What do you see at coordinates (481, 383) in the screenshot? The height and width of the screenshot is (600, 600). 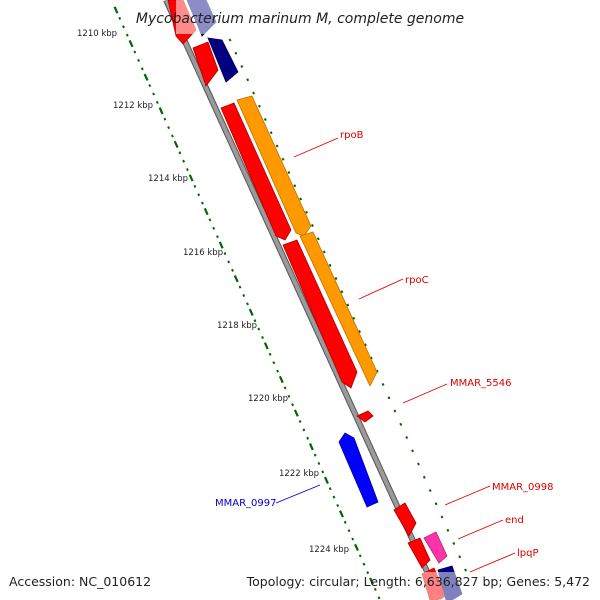 I see `gene-label-MMAR_5546: MMAR_5546` at bounding box center [481, 383].